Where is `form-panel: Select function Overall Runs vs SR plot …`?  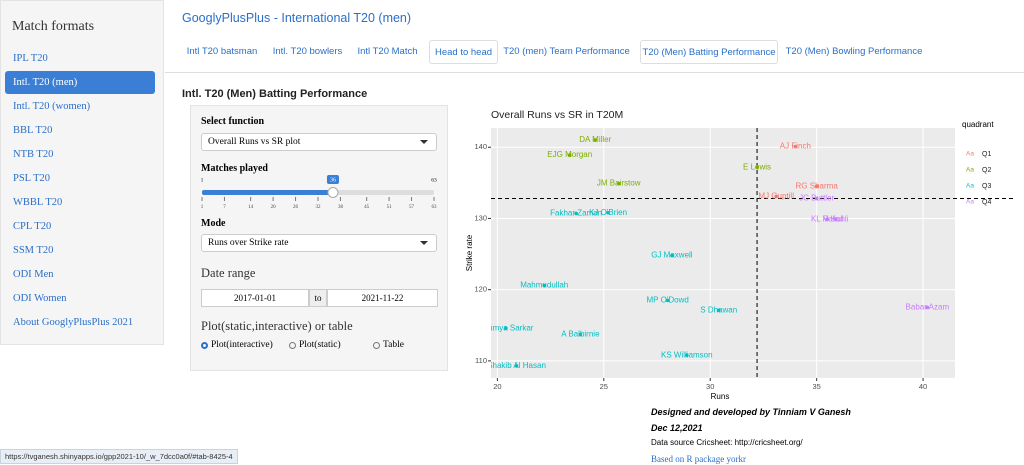
form-panel: Select function Overall Runs vs SR plot … is located at coordinates (319, 238).